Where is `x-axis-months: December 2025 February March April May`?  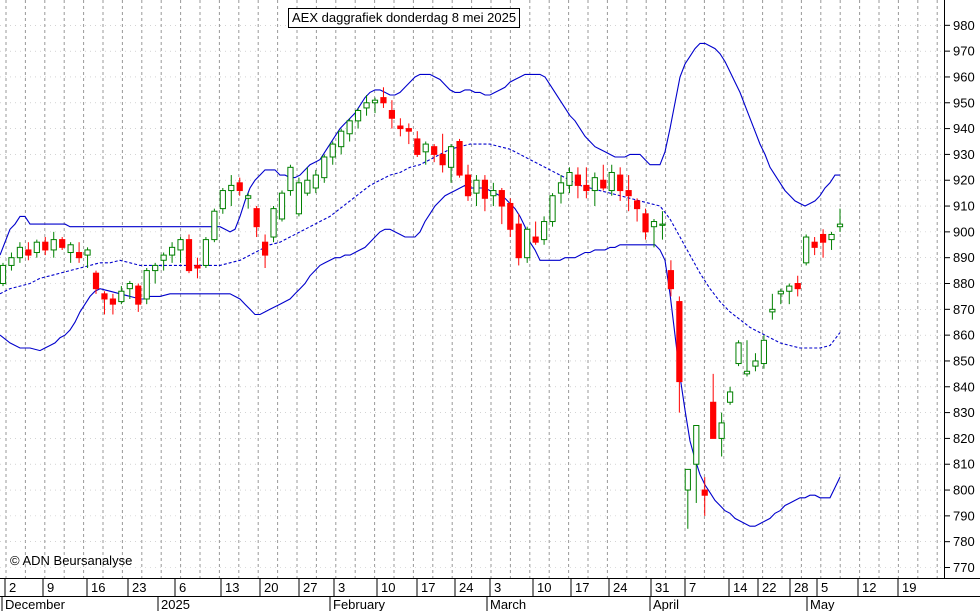 x-axis-months: December 2025 February March April May is located at coordinates (418, 603).